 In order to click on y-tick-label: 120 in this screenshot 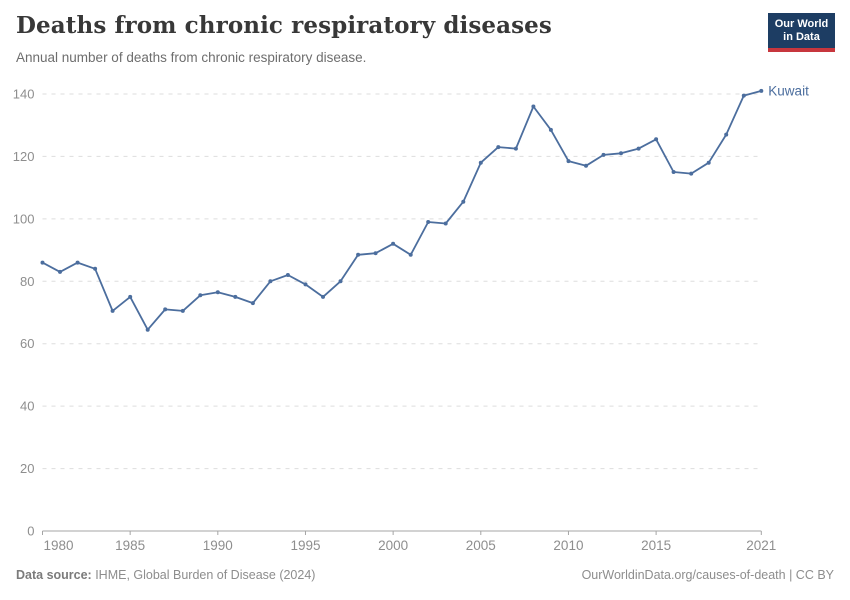, I will do `click(24, 156)`.